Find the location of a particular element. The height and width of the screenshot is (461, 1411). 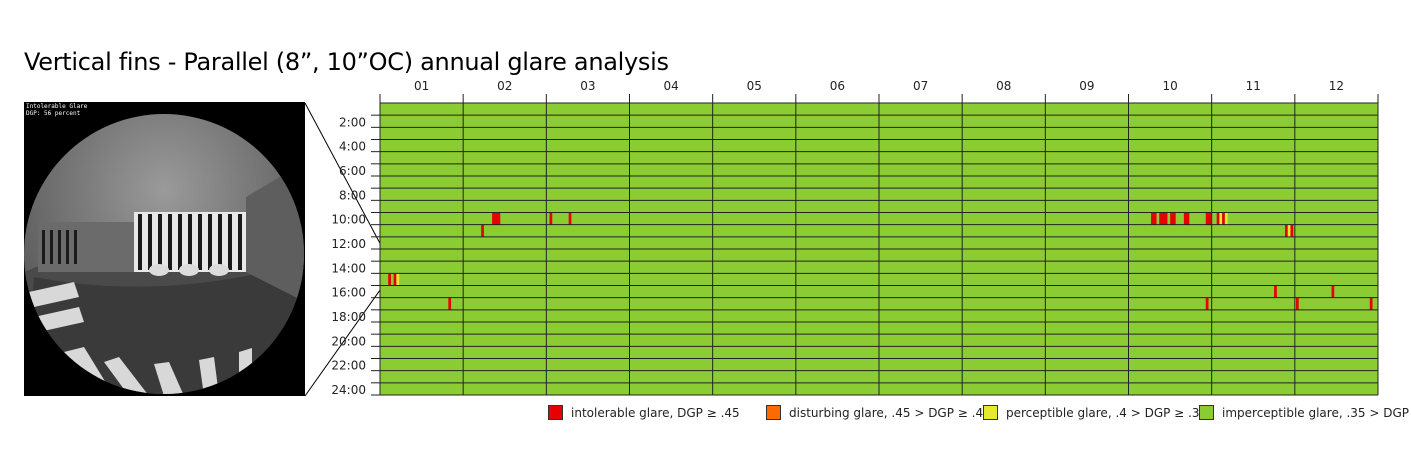

y-tick-label: 10:00 is located at coordinates (348, 220).